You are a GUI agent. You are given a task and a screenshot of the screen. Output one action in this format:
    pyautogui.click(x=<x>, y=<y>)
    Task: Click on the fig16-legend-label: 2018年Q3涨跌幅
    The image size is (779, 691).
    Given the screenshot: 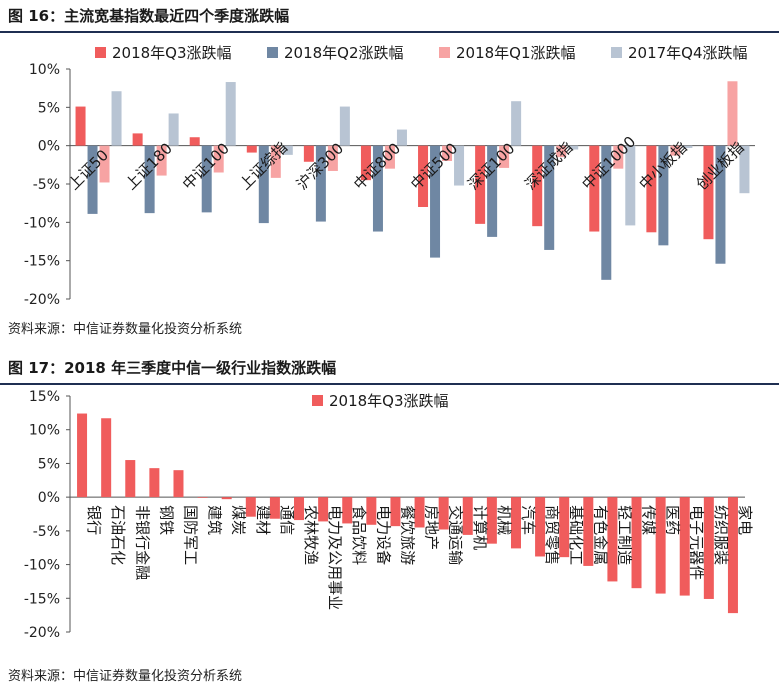 What is the action you would take?
    pyautogui.click(x=172, y=53)
    